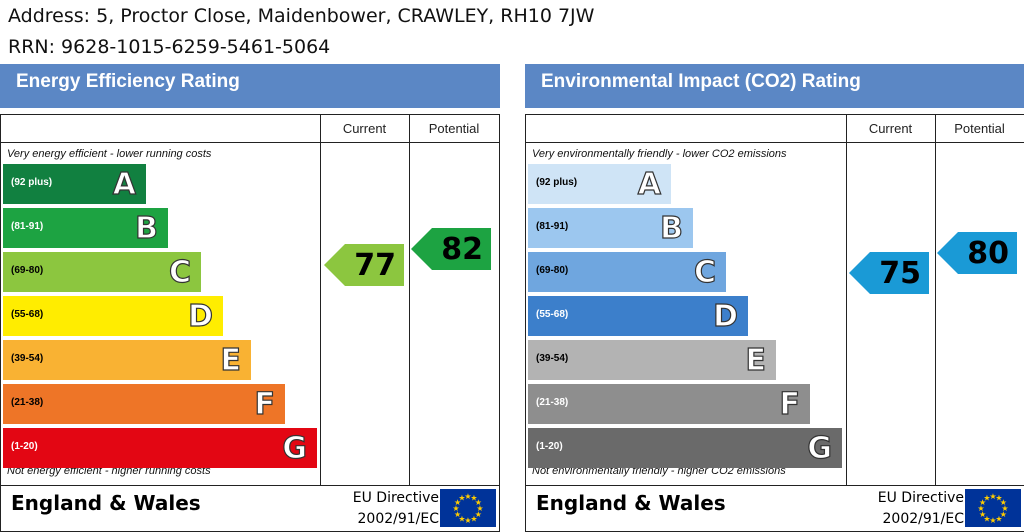 The width and height of the screenshot is (1024, 532). I want to click on rating-value: 75, so click(900, 273).